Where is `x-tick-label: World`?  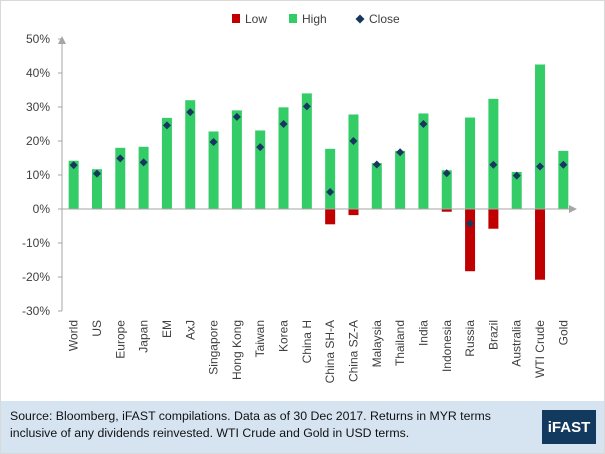
x-tick-label: World is located at coordinates (74, 335).